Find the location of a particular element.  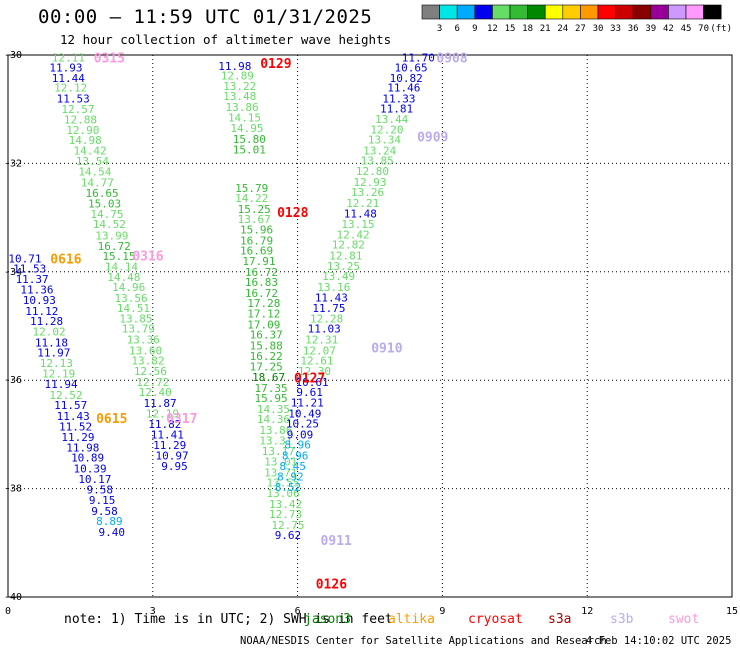

data-point-0908: 11.33 is located at coordinates (398, 98).